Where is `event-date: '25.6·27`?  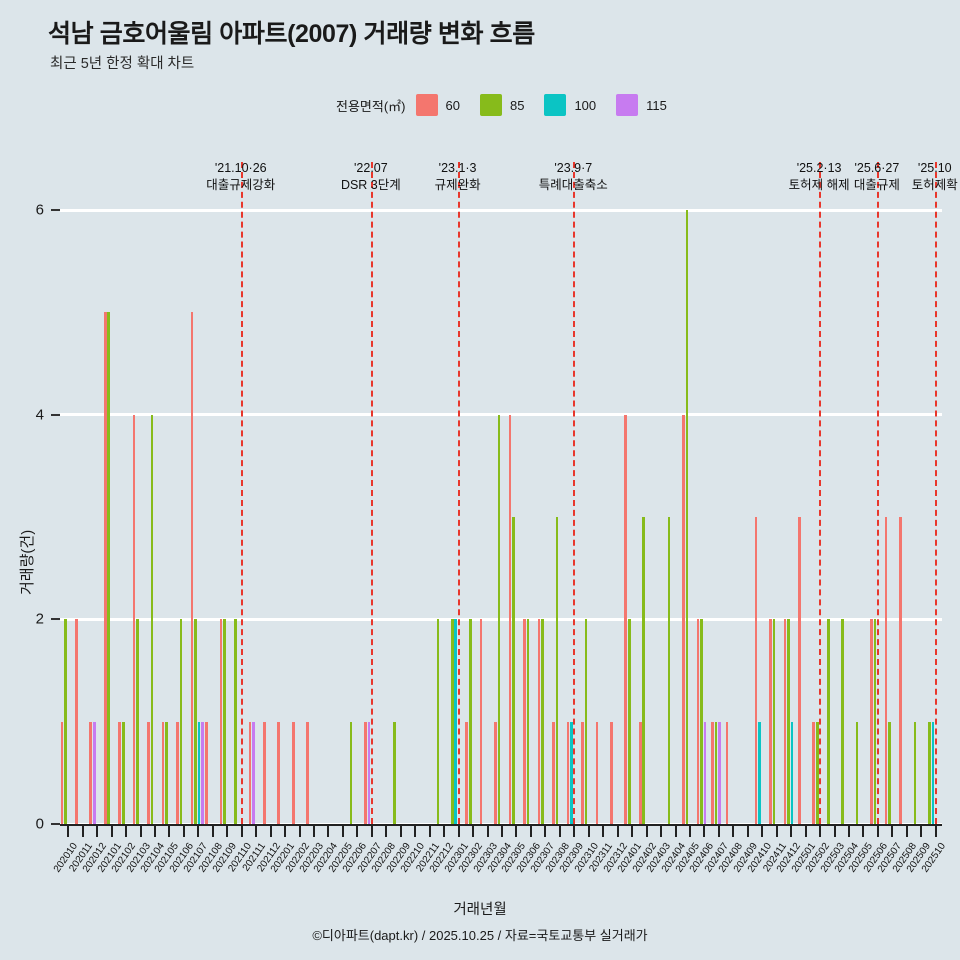
event-date: '25.6·27 is located at coordinates (877, 168).